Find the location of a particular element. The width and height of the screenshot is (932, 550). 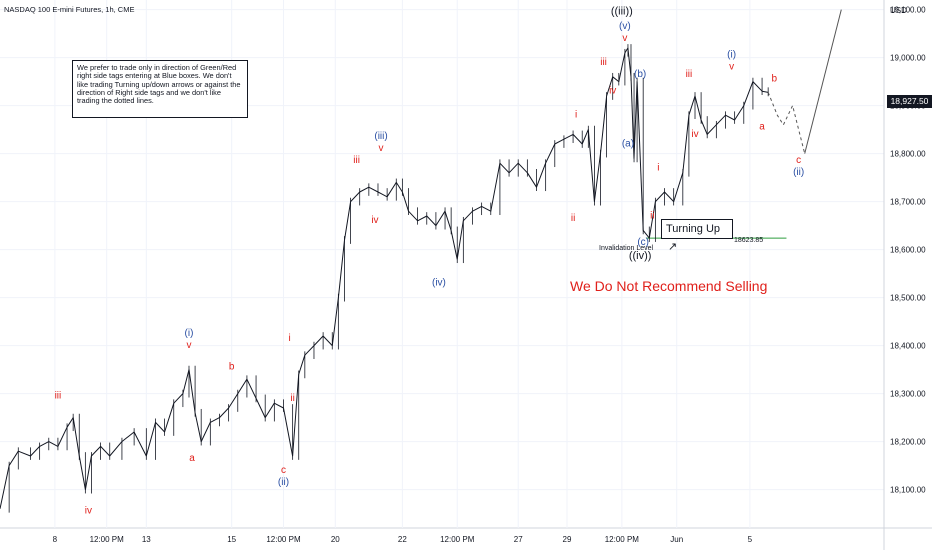

wave-label: ((iv)) is located at coordinates (640, 256).